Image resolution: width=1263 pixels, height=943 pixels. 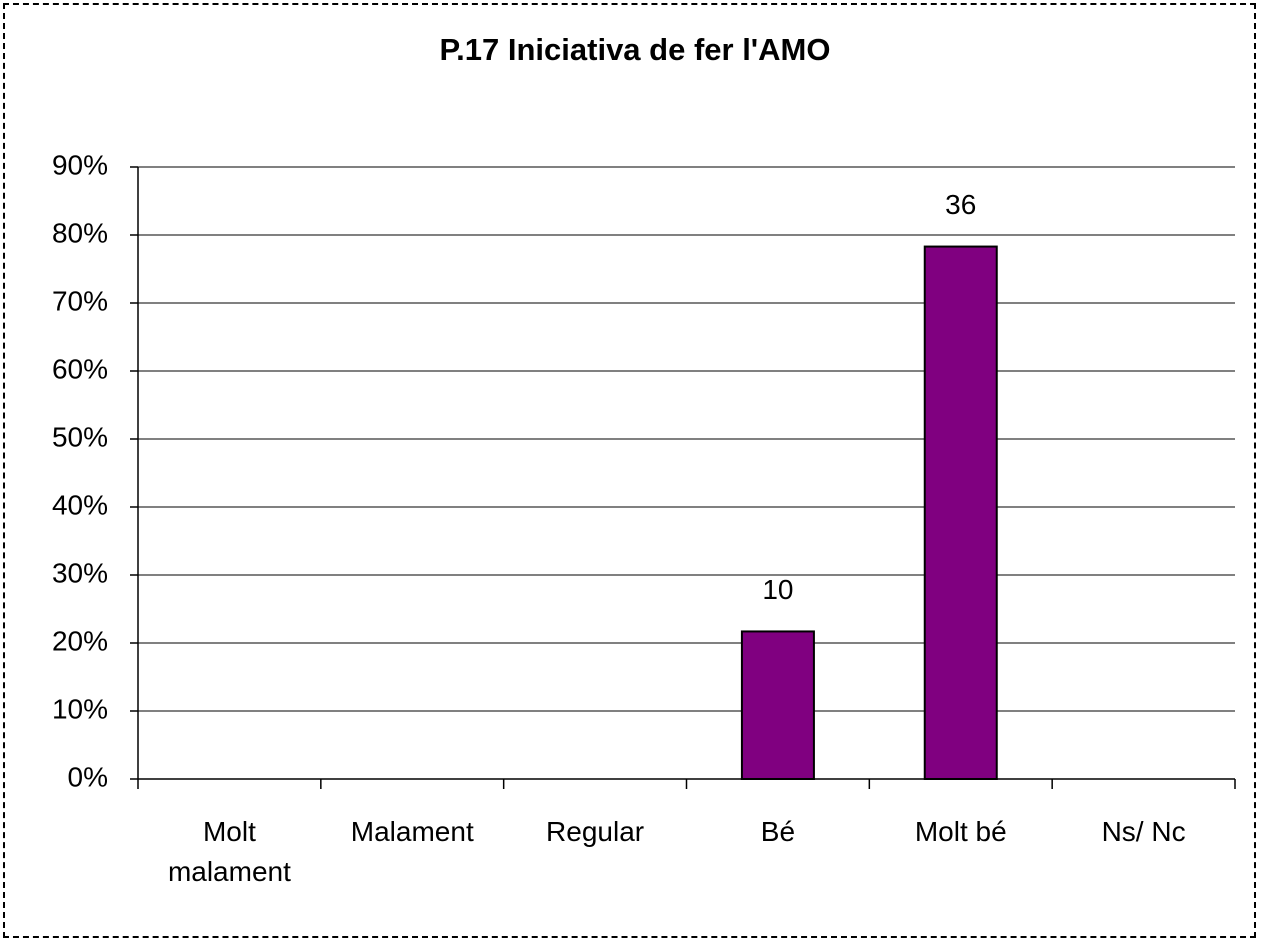 What do you see at coordinates (80, 640) in the screenshot?
I see `y-tick-label: 20%` at bounding box center [80, 640].